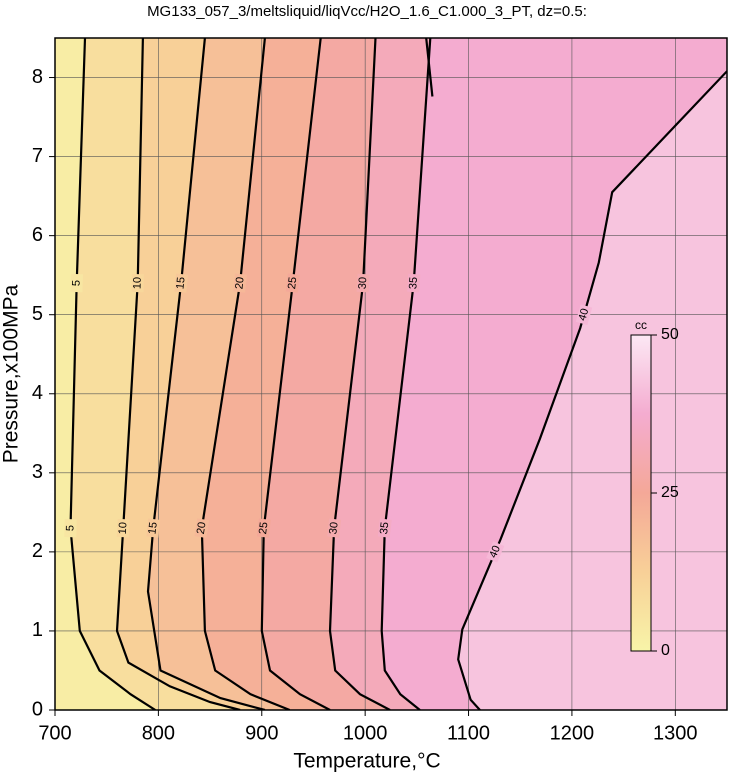  What do you see at coordinates (37, 393) in the screenshot?
I see `y-tick-label: 4` at bounding box center [37, 393].